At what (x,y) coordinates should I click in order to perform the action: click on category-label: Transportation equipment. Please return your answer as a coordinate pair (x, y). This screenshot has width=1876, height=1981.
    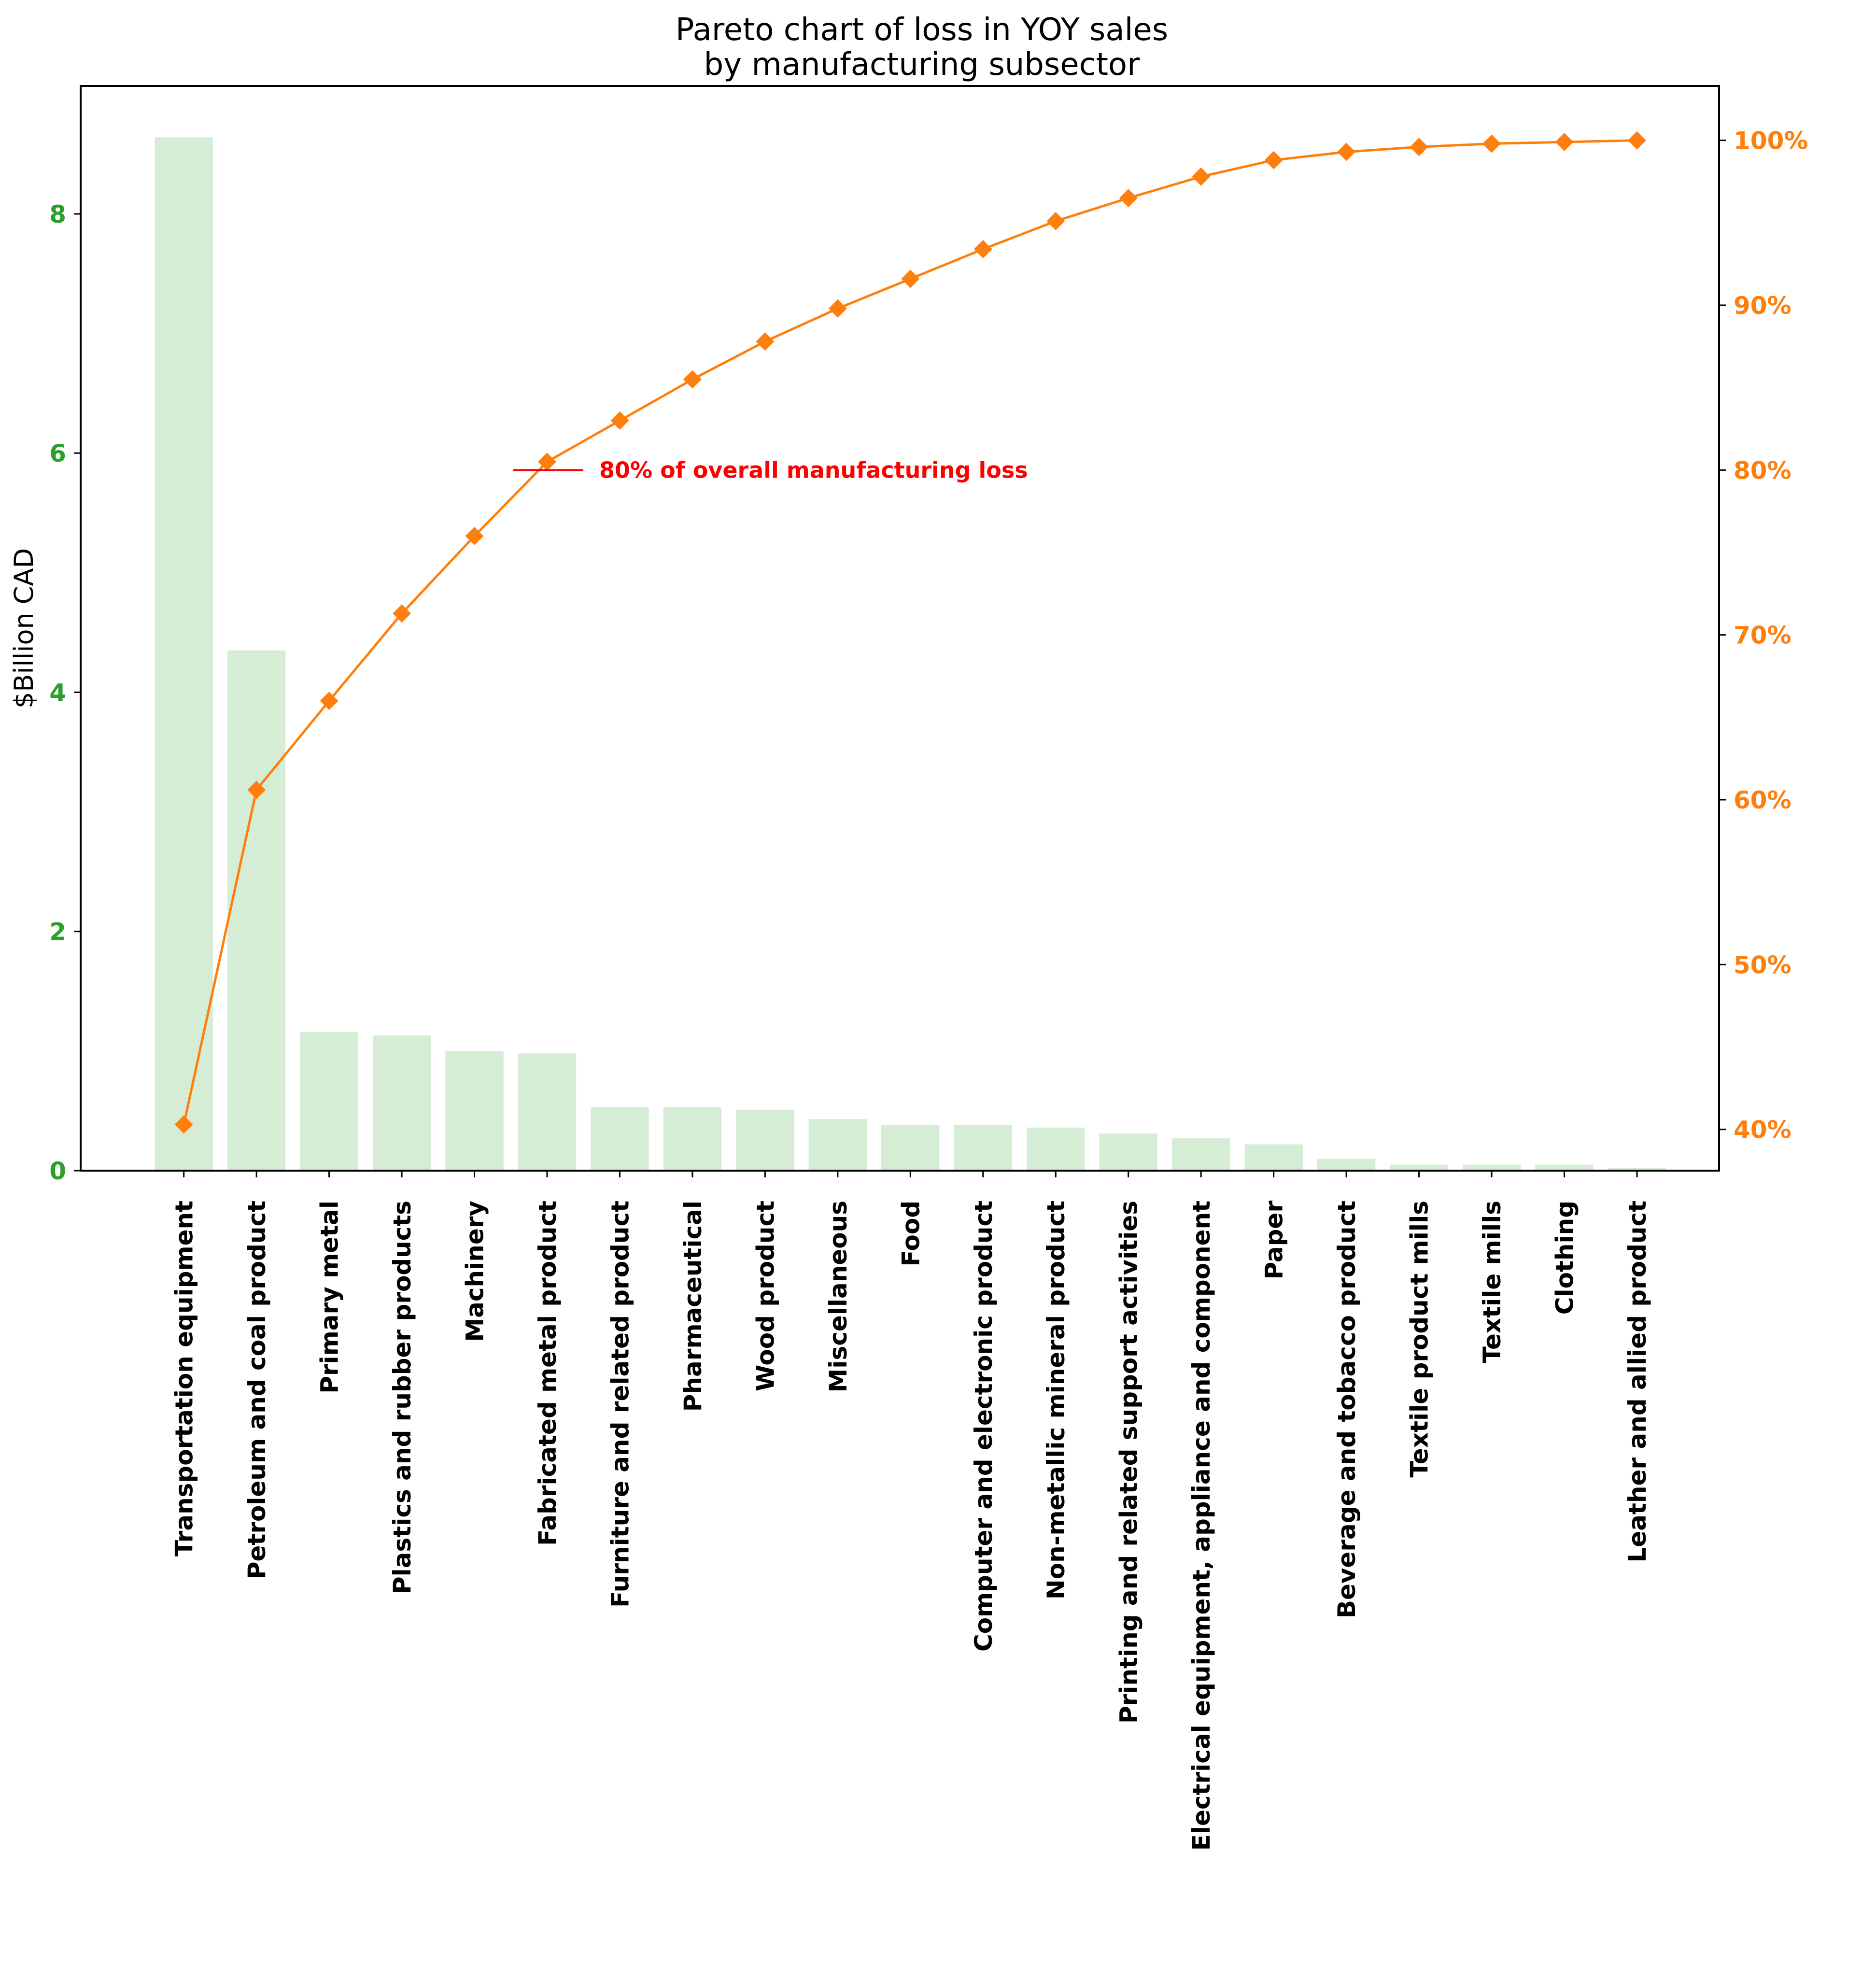
    Looking at the image, I should click on (184, 1378).